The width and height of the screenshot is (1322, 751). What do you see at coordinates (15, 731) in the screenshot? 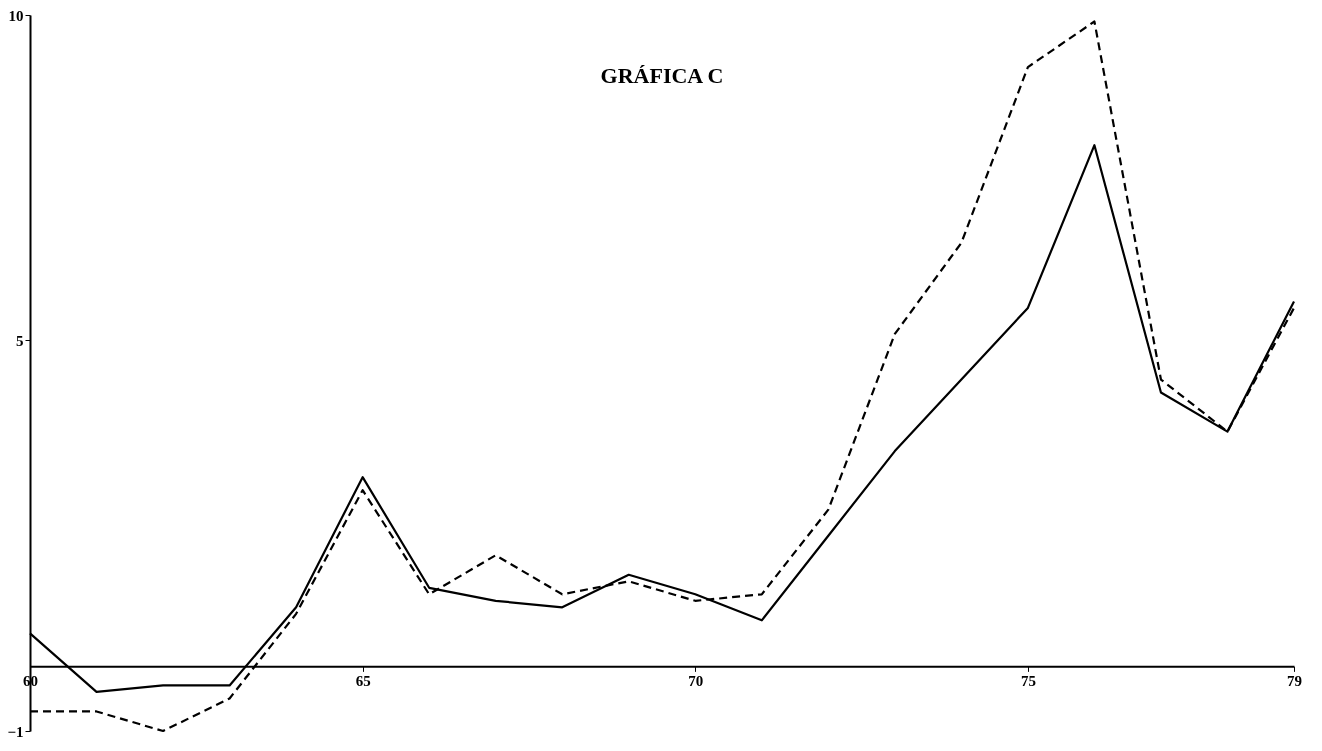
I see `y-tick-label: −1` at bounding box center [15, 731].